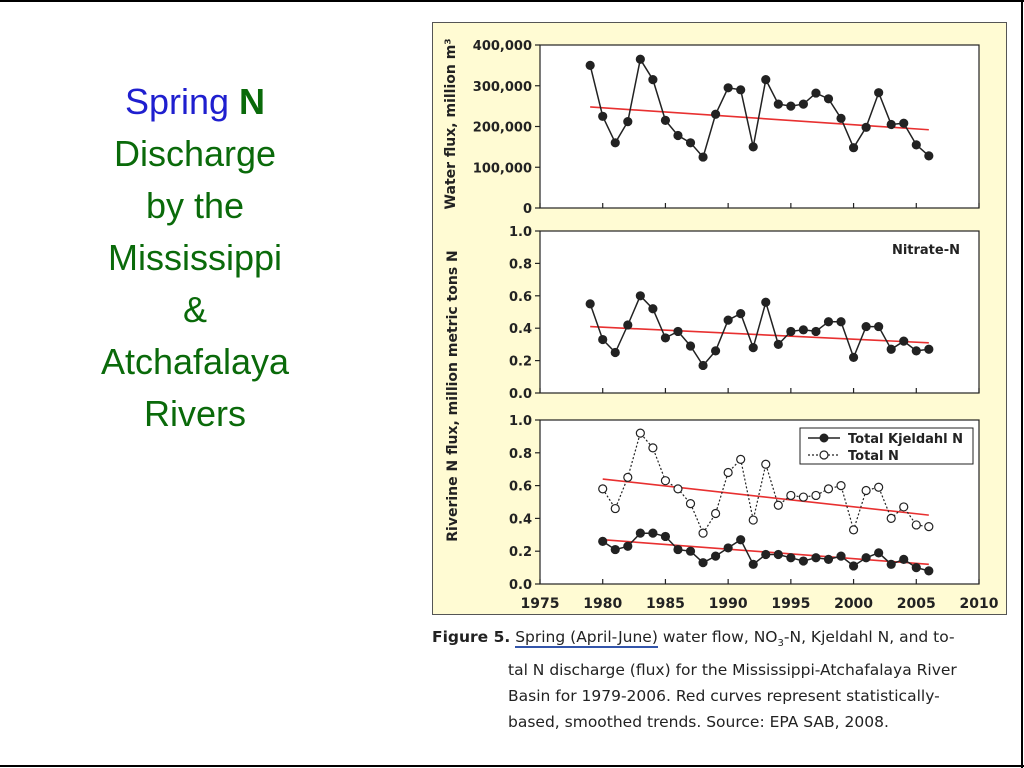 This screenshot has height=768, width=1024. Describe the element at coordinates (194, 413) in the screenshot. I see `title-line-6: Rivers` at that location.